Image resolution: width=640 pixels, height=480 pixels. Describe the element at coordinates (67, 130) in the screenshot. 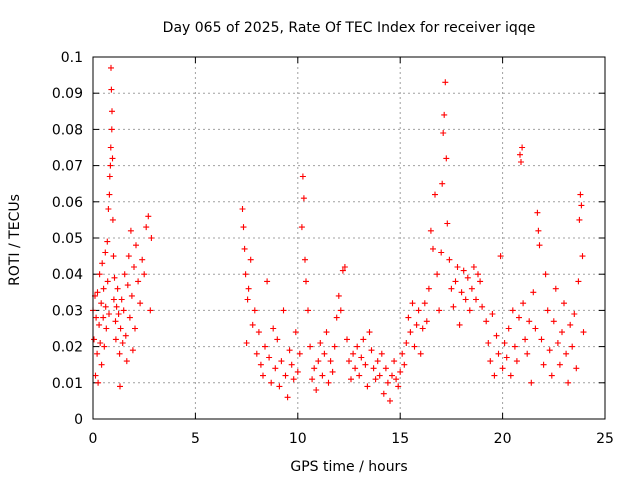

I see `y-tick-label: 0.08` at that location.